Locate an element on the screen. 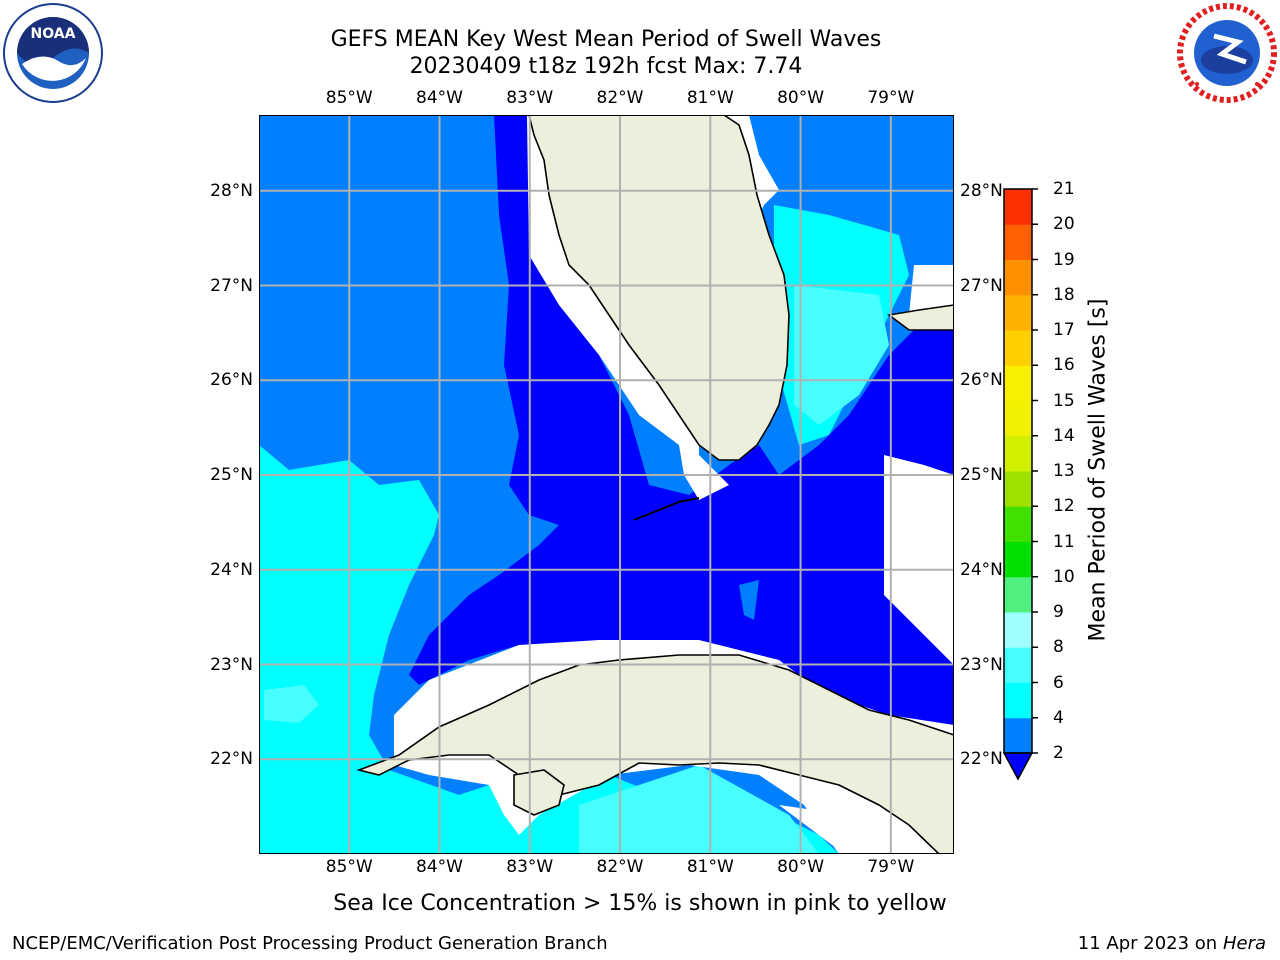  lat-tick-label-right: 24°N is located at coordinates (981, 569).